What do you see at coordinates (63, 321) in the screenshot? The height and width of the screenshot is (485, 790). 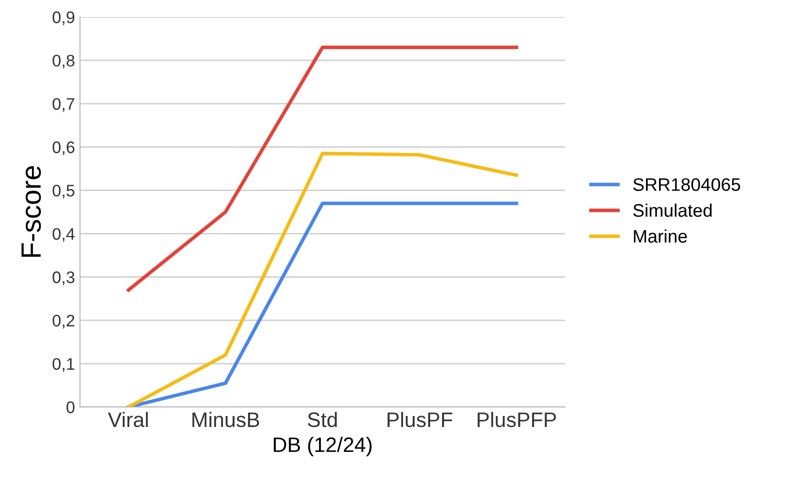 I see `y-tick-label: 0,2` at bounding box center [63, 321].